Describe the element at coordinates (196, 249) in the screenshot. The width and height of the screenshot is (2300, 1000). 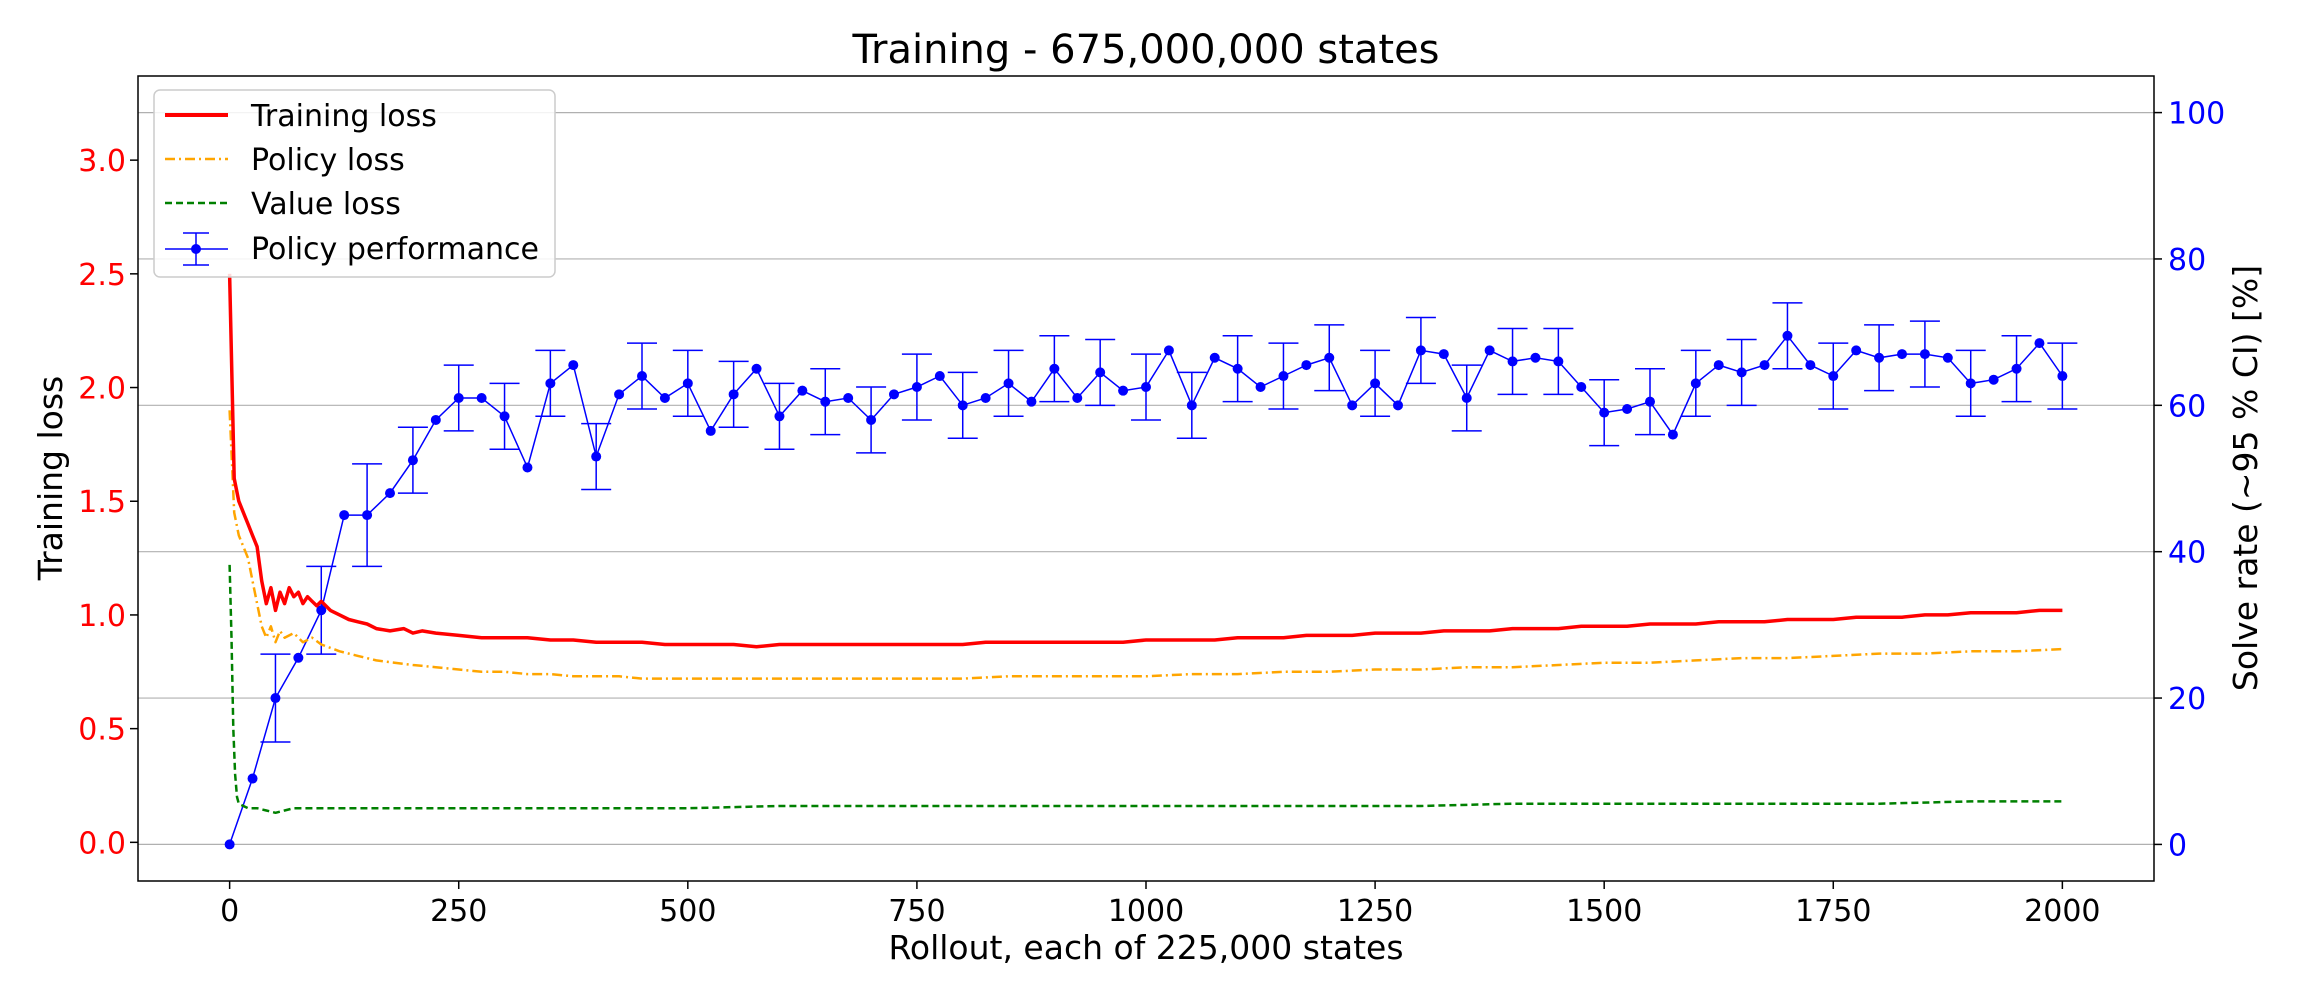
I see `legend-swatch-policy-performance` at that location.